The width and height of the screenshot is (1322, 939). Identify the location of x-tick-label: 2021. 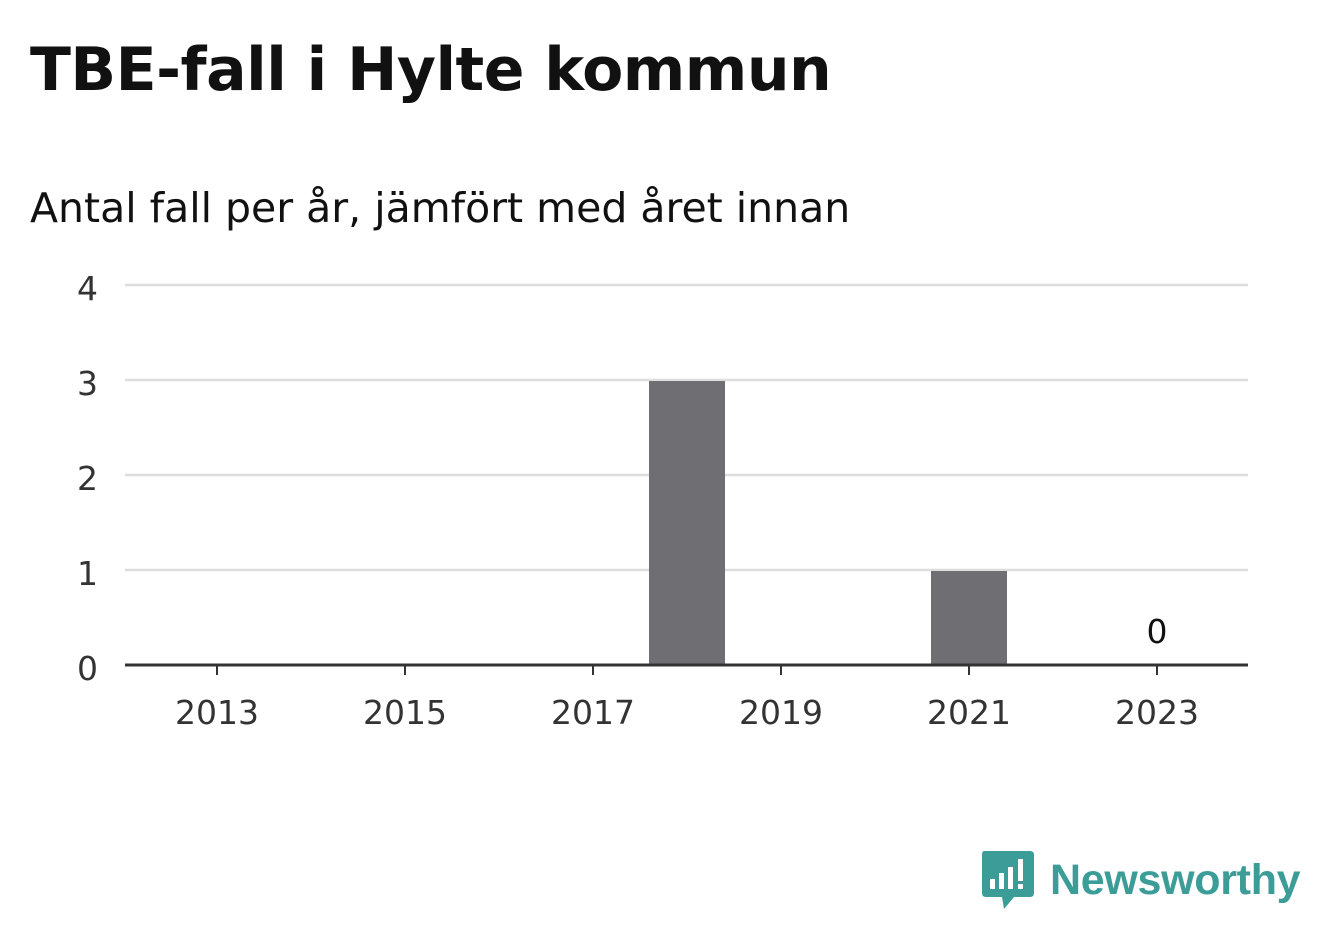
(969, 712).